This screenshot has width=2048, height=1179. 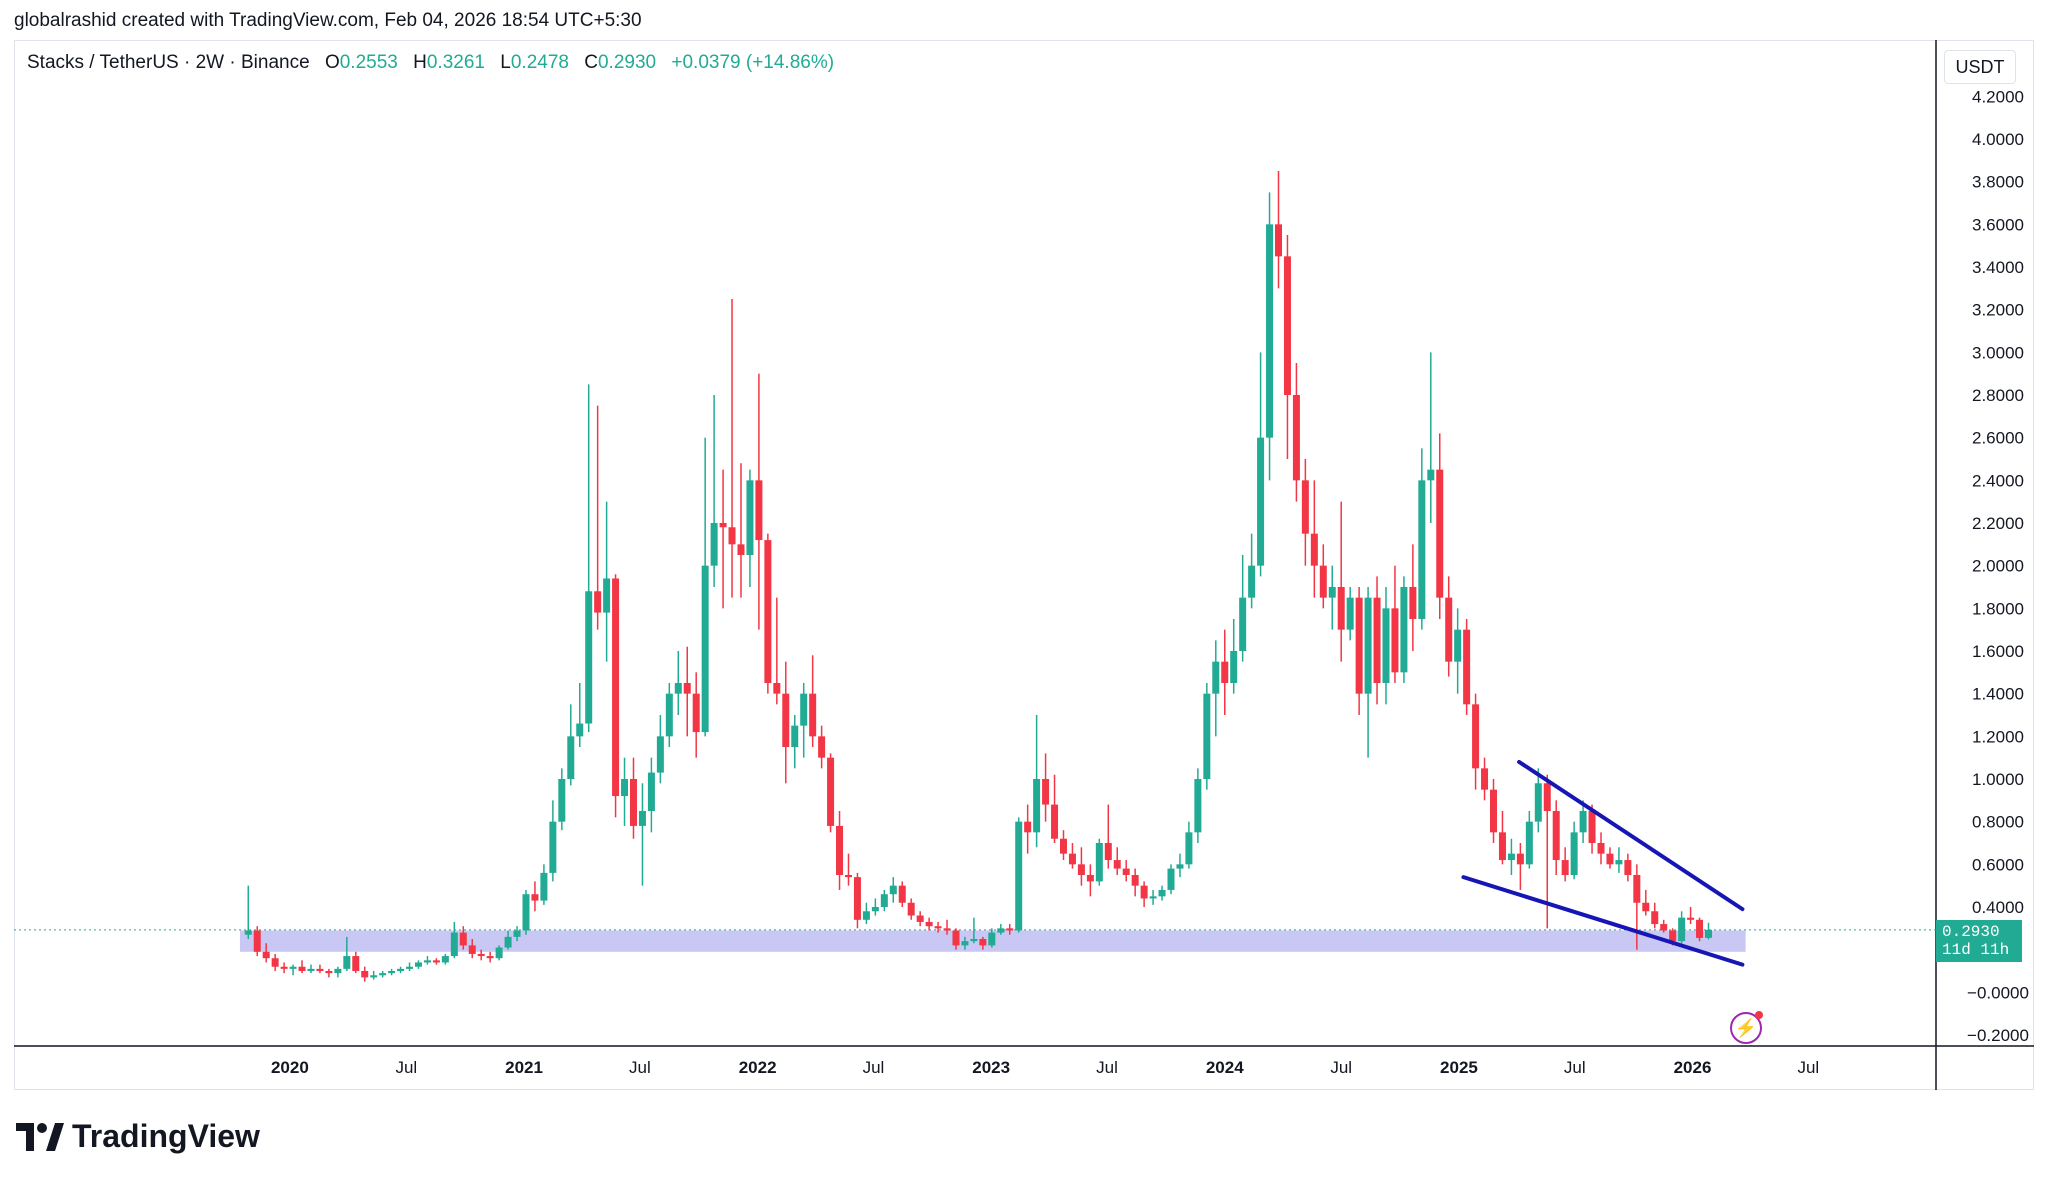 What do you see at coordinates (591, 62) in the screenshot?
I see `close-label: C` at bounding box center [591, 62].